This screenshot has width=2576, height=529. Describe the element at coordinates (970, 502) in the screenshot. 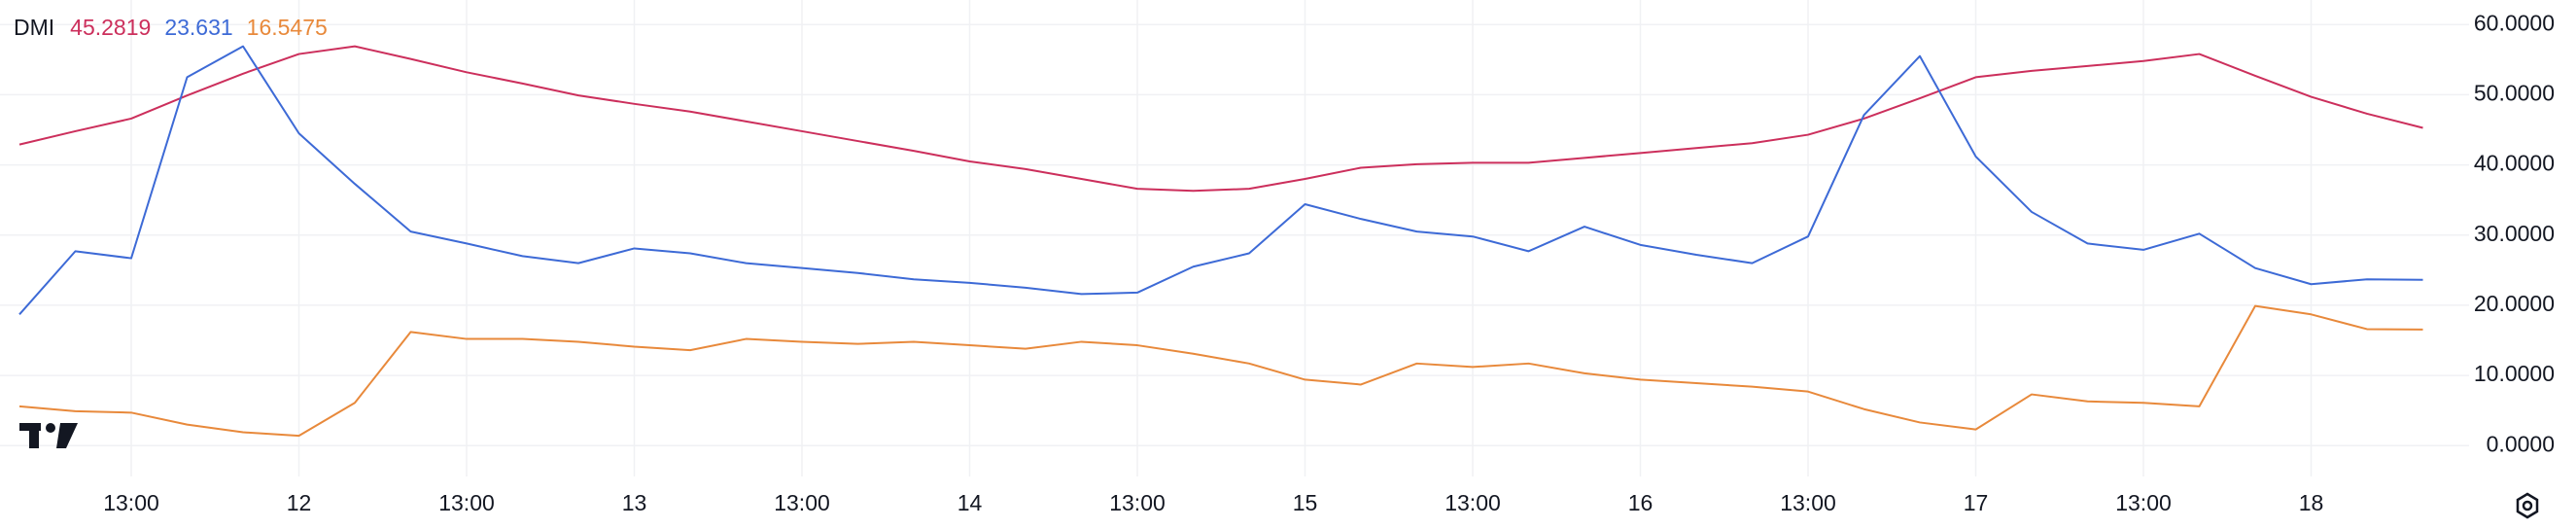

I see `x-tick-label: 14` at that location.